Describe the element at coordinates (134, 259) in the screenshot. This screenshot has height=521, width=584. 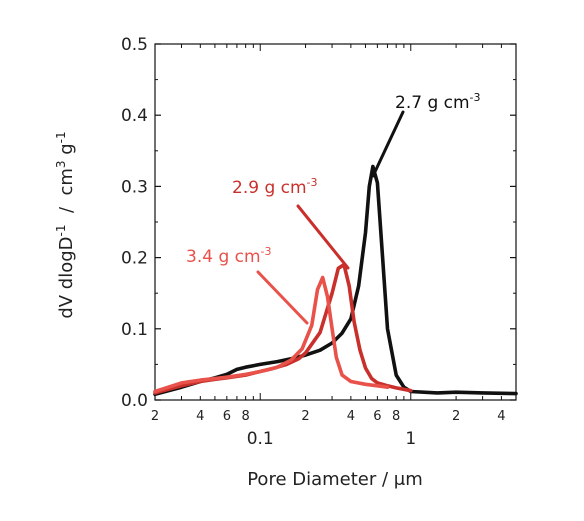
I see `y-tick-label: 0.2` at that location.